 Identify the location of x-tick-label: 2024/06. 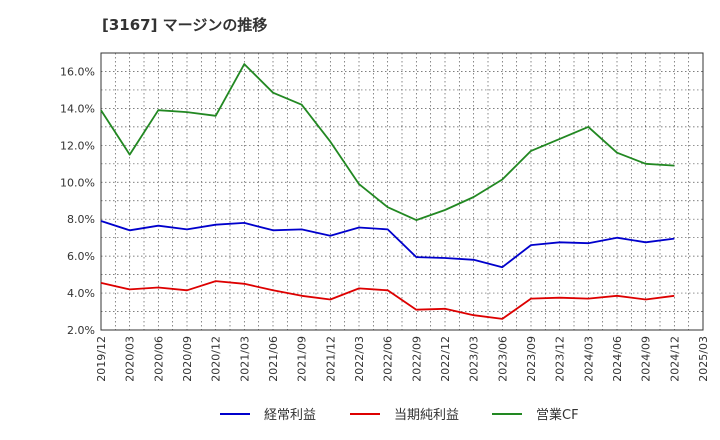
(617, 359).